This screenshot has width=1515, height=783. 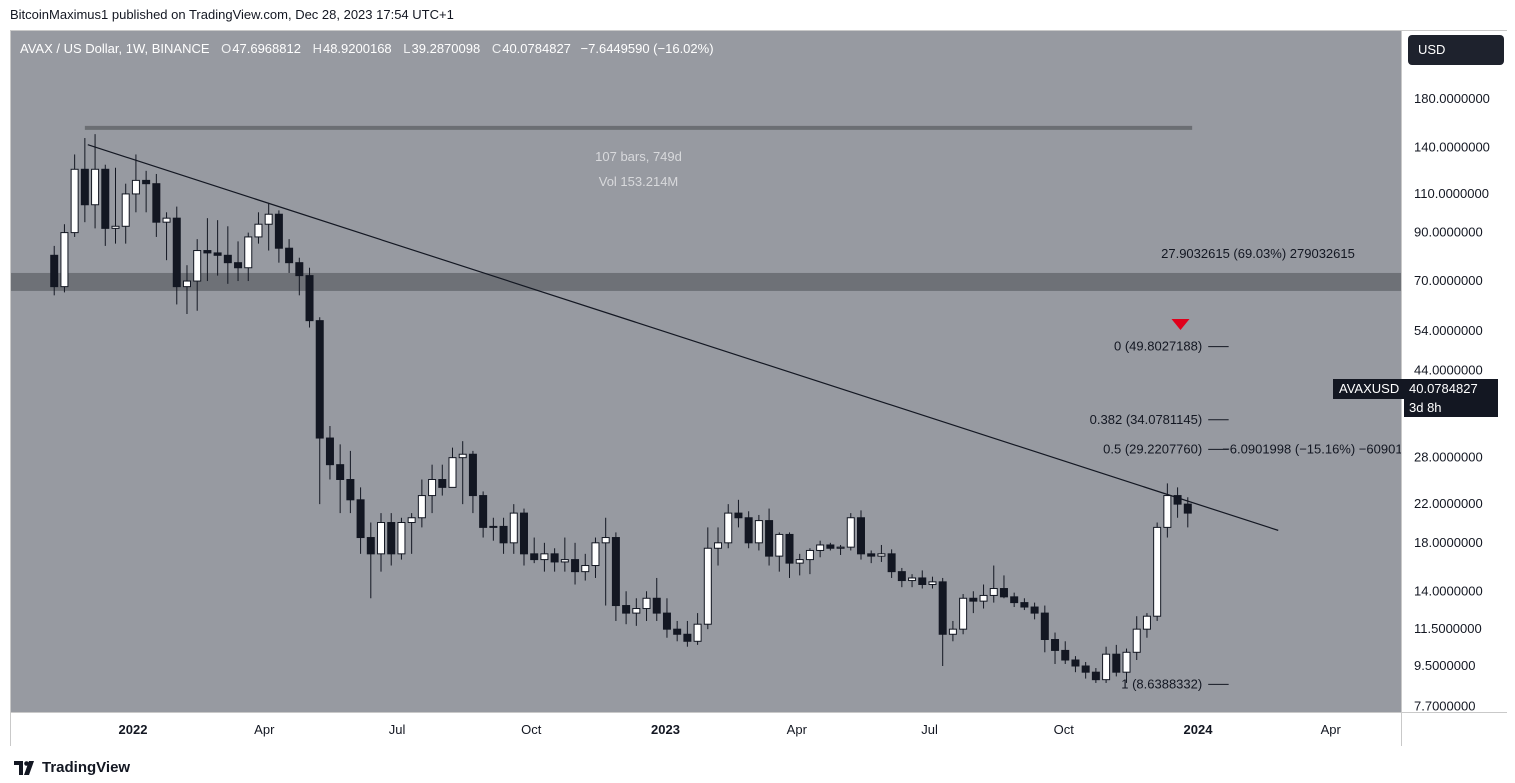 I want to click on last-price-symbol: AVAXUSD, so click(x=1369, y=389).